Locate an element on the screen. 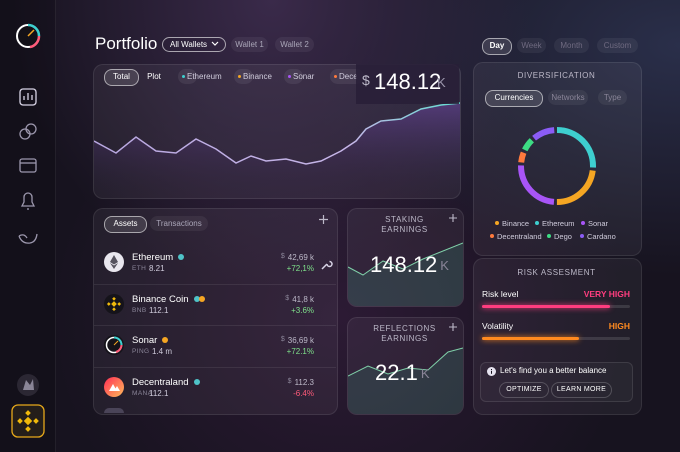 The image size is (680, 452). suggestion-box is located at coordinates (556, 382).